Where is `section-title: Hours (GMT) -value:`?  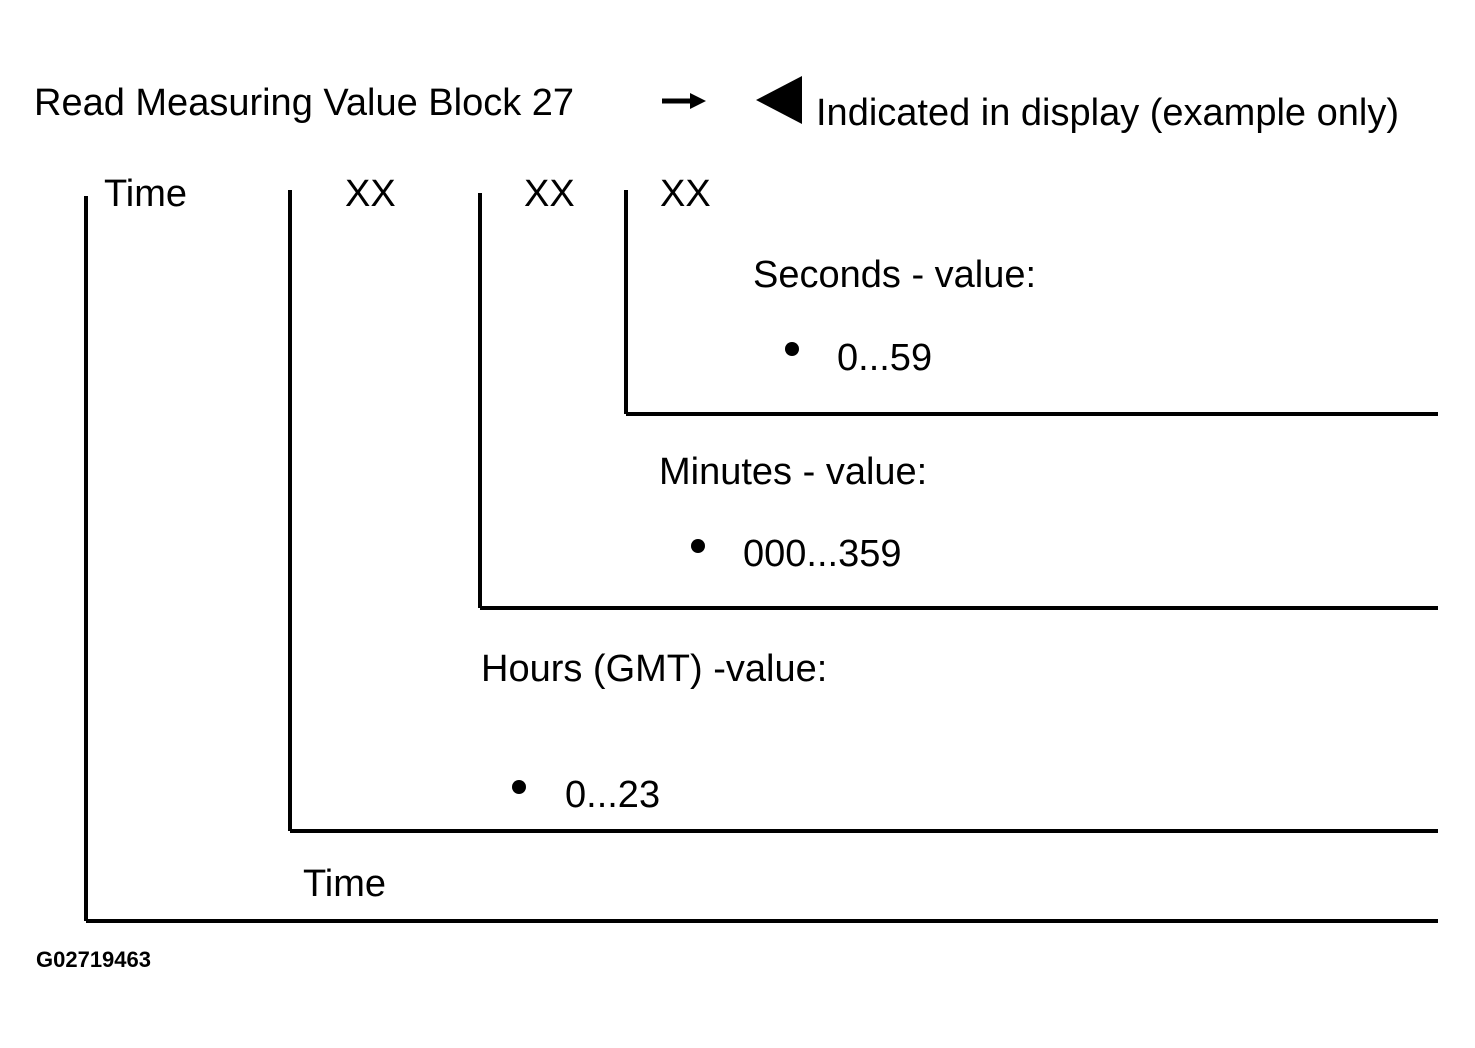
section-title: Hours (GMT) -value: is located at coordinates (654, 669).